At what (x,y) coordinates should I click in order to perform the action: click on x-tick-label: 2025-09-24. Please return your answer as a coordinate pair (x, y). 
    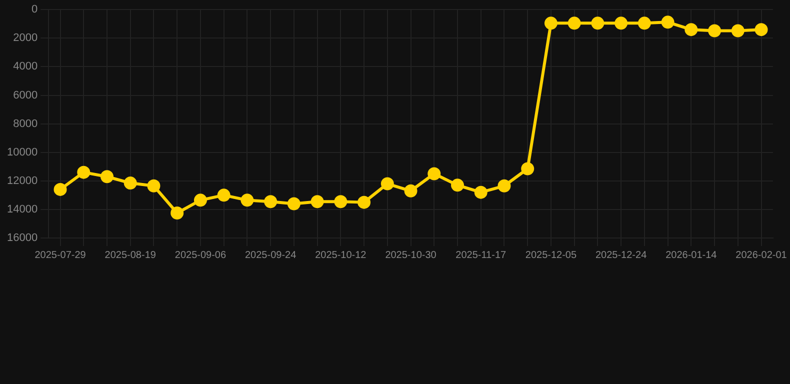
    Looking at the image, I should click on (270, 255).